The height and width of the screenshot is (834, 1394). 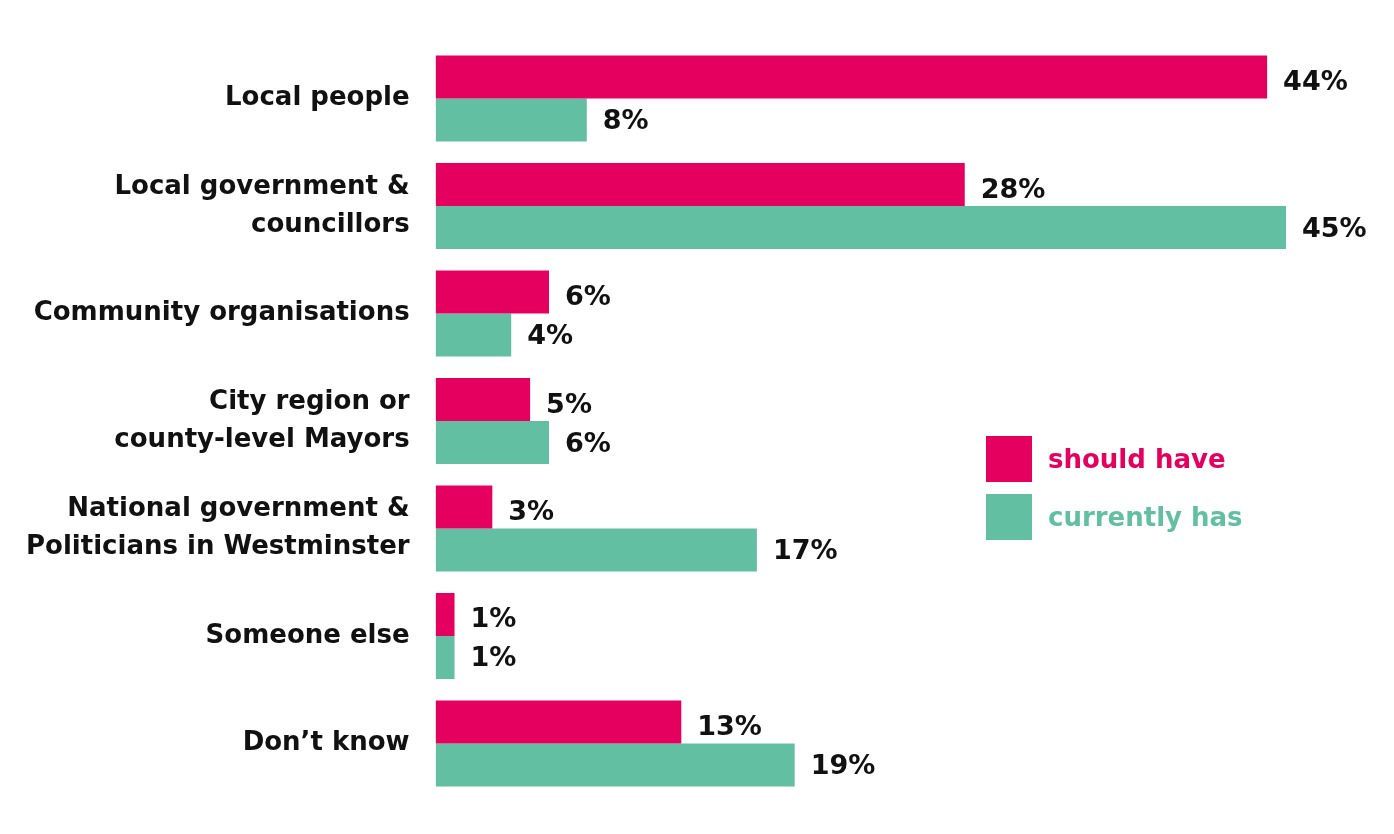 I want to click on y-tick-label: Local government & councillors, so click(x=262, y=203).